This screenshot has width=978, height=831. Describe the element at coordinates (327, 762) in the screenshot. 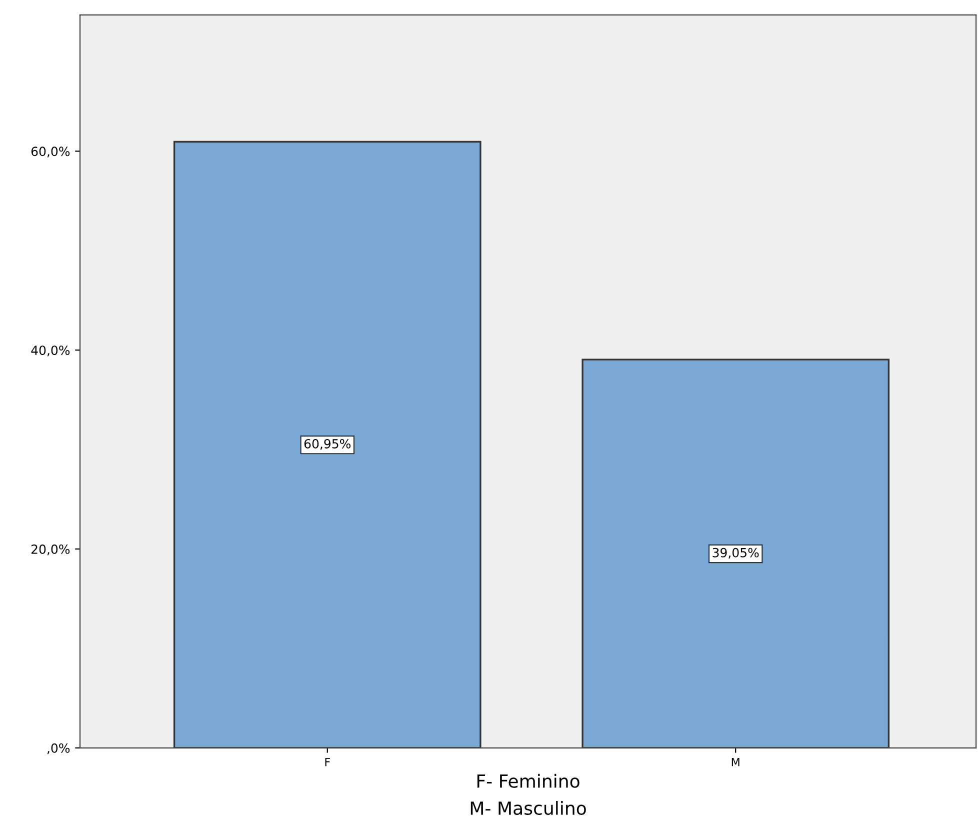

I see `x-tick-label: F` at that location.